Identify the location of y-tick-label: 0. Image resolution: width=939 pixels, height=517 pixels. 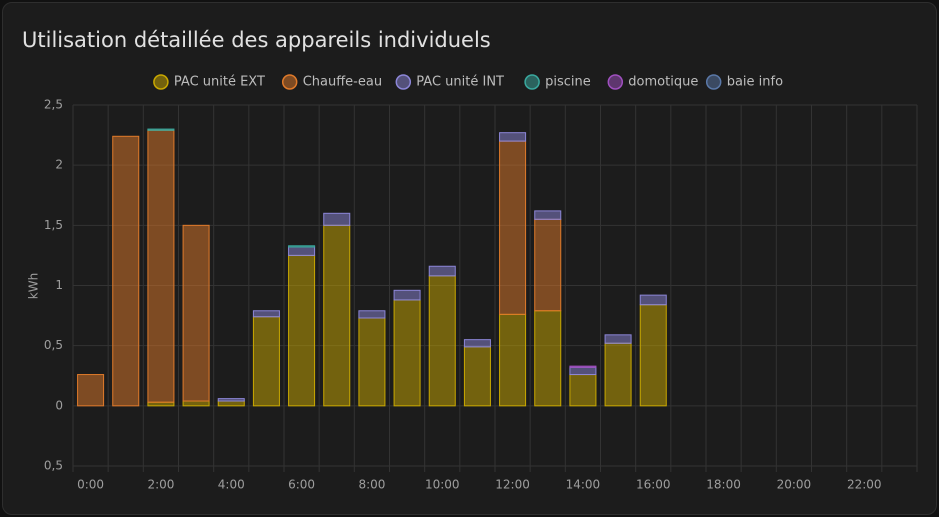
(59, 405).